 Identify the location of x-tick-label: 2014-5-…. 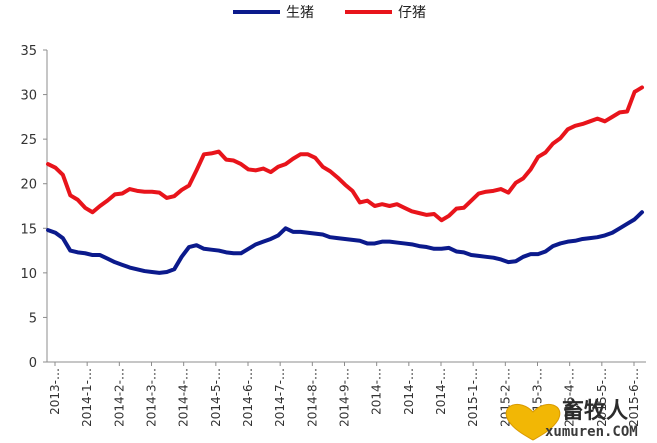
(216, 397).